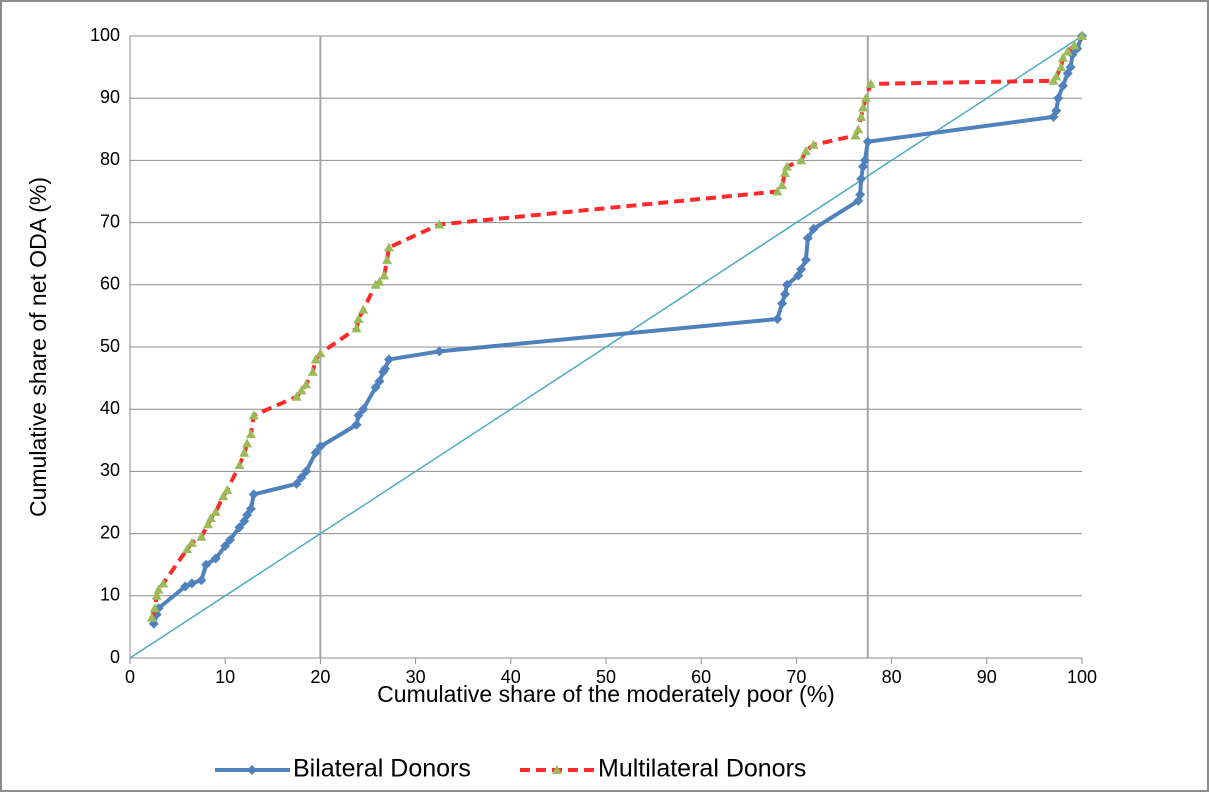  I want to click on y-tick-label: 90, so click(110, 97).